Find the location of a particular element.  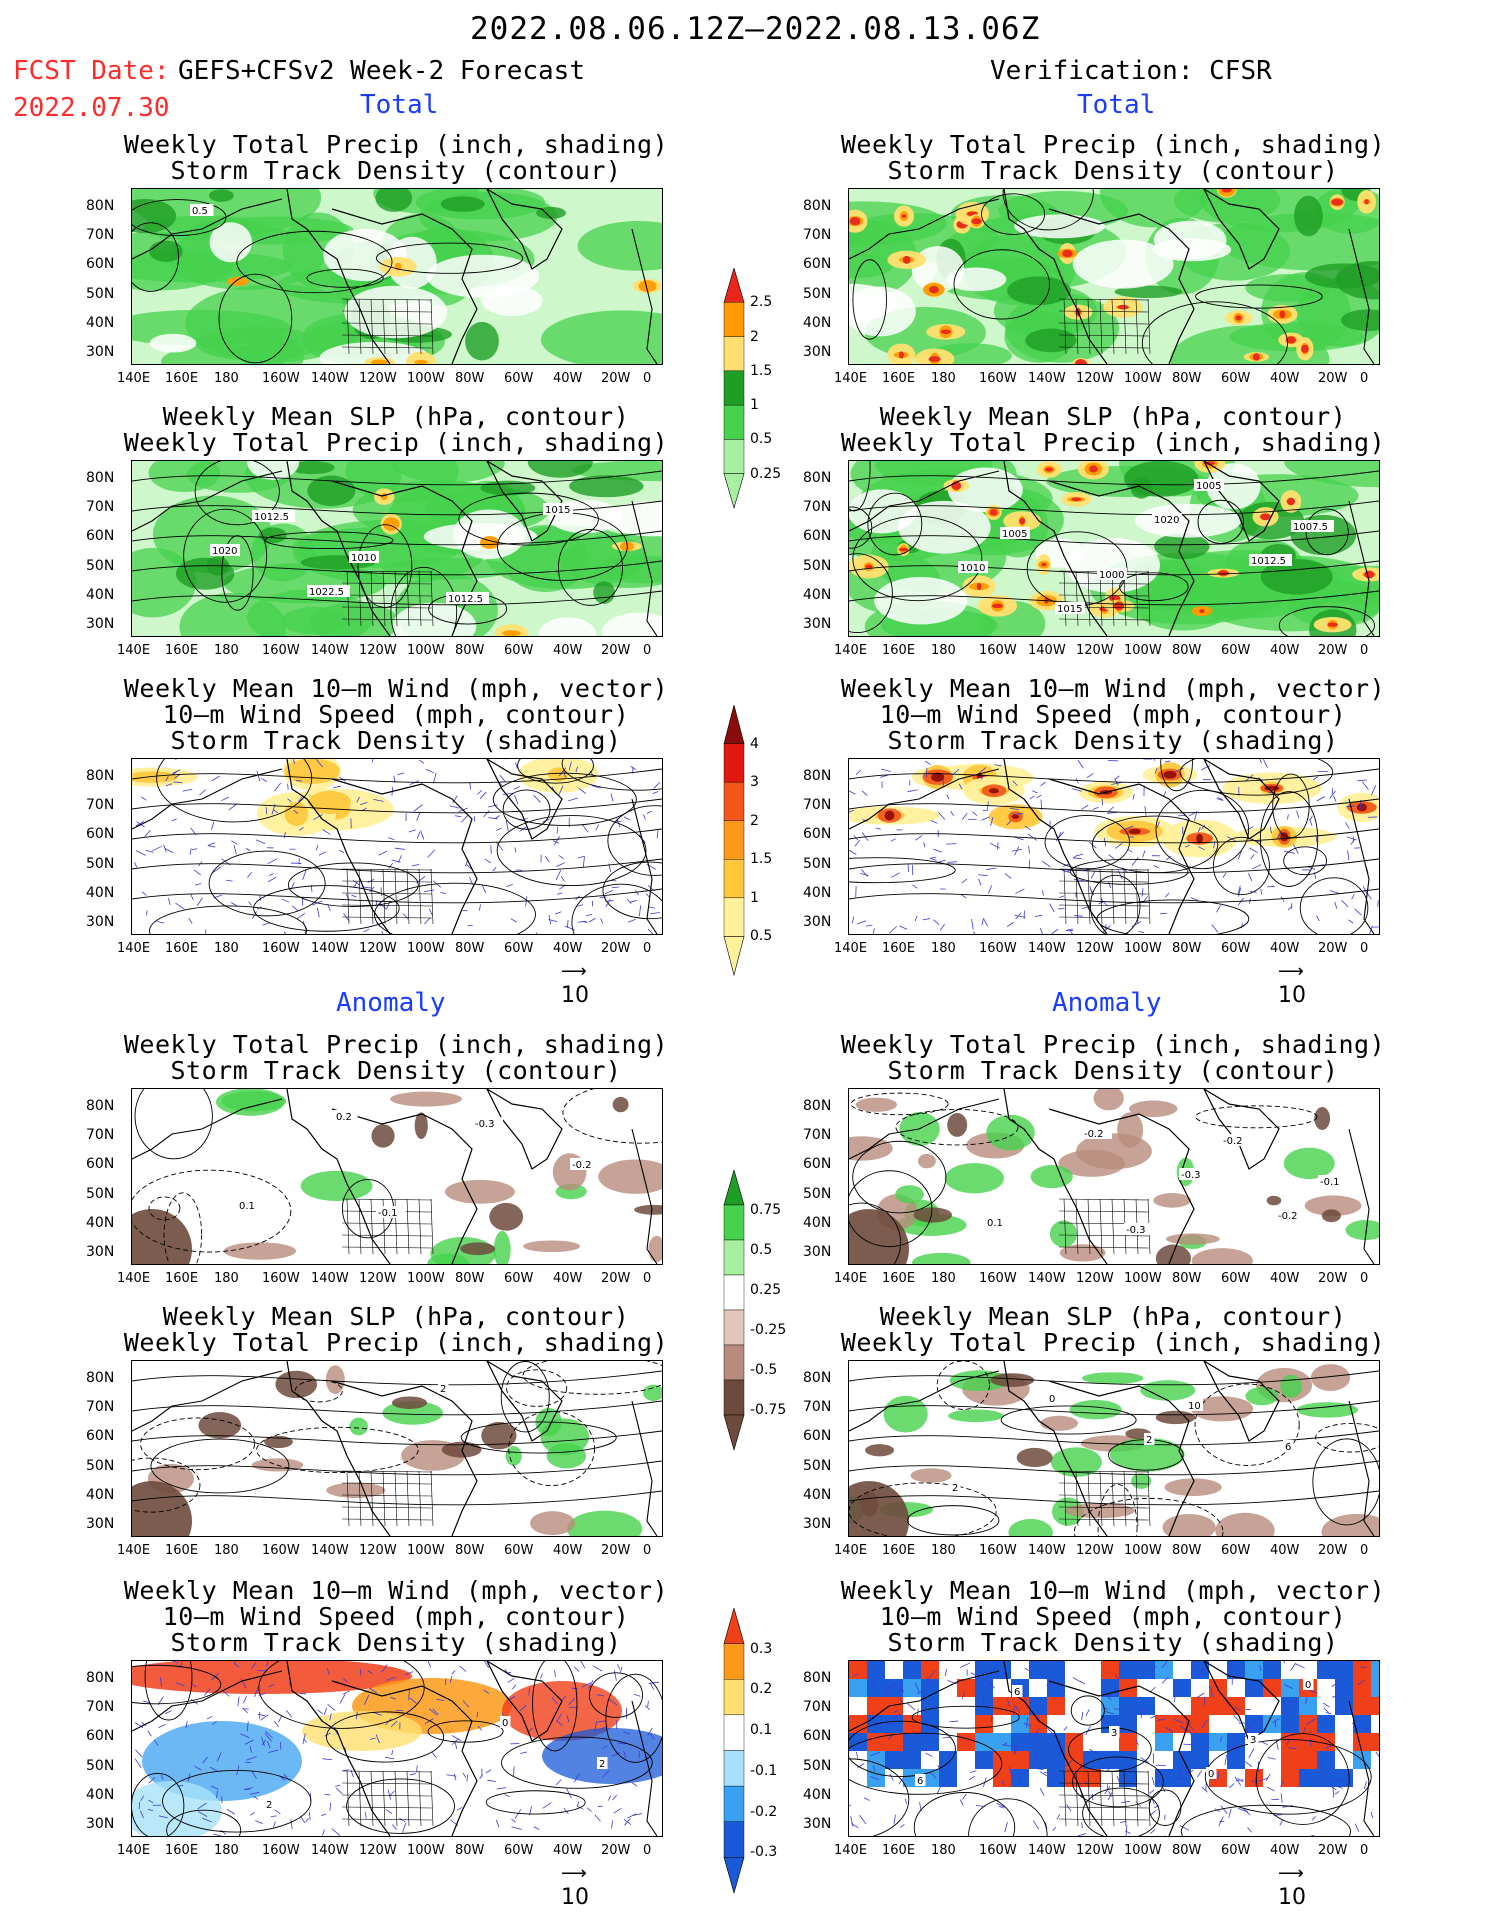

verification-total-slp-title-line: Weekly Mean SLP (hPa, contour) is located at coordinates (1113, 416).